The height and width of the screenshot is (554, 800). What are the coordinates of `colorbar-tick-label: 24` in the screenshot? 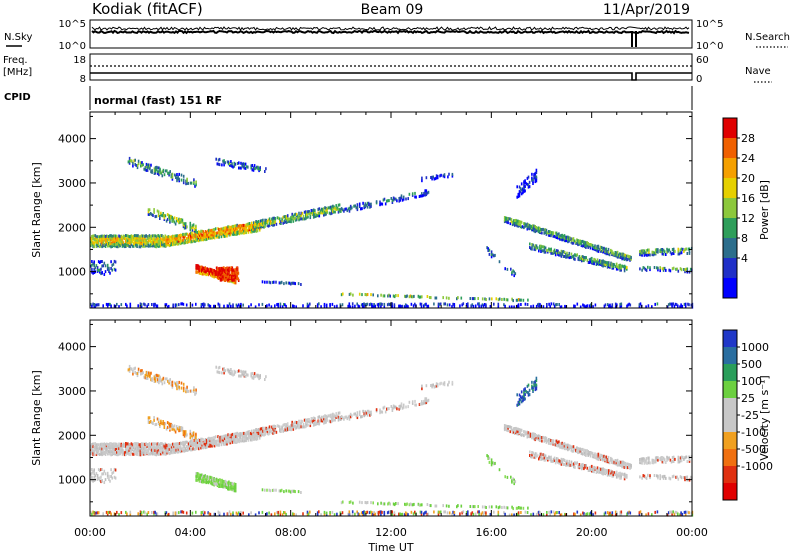 It's located at (748, 158).